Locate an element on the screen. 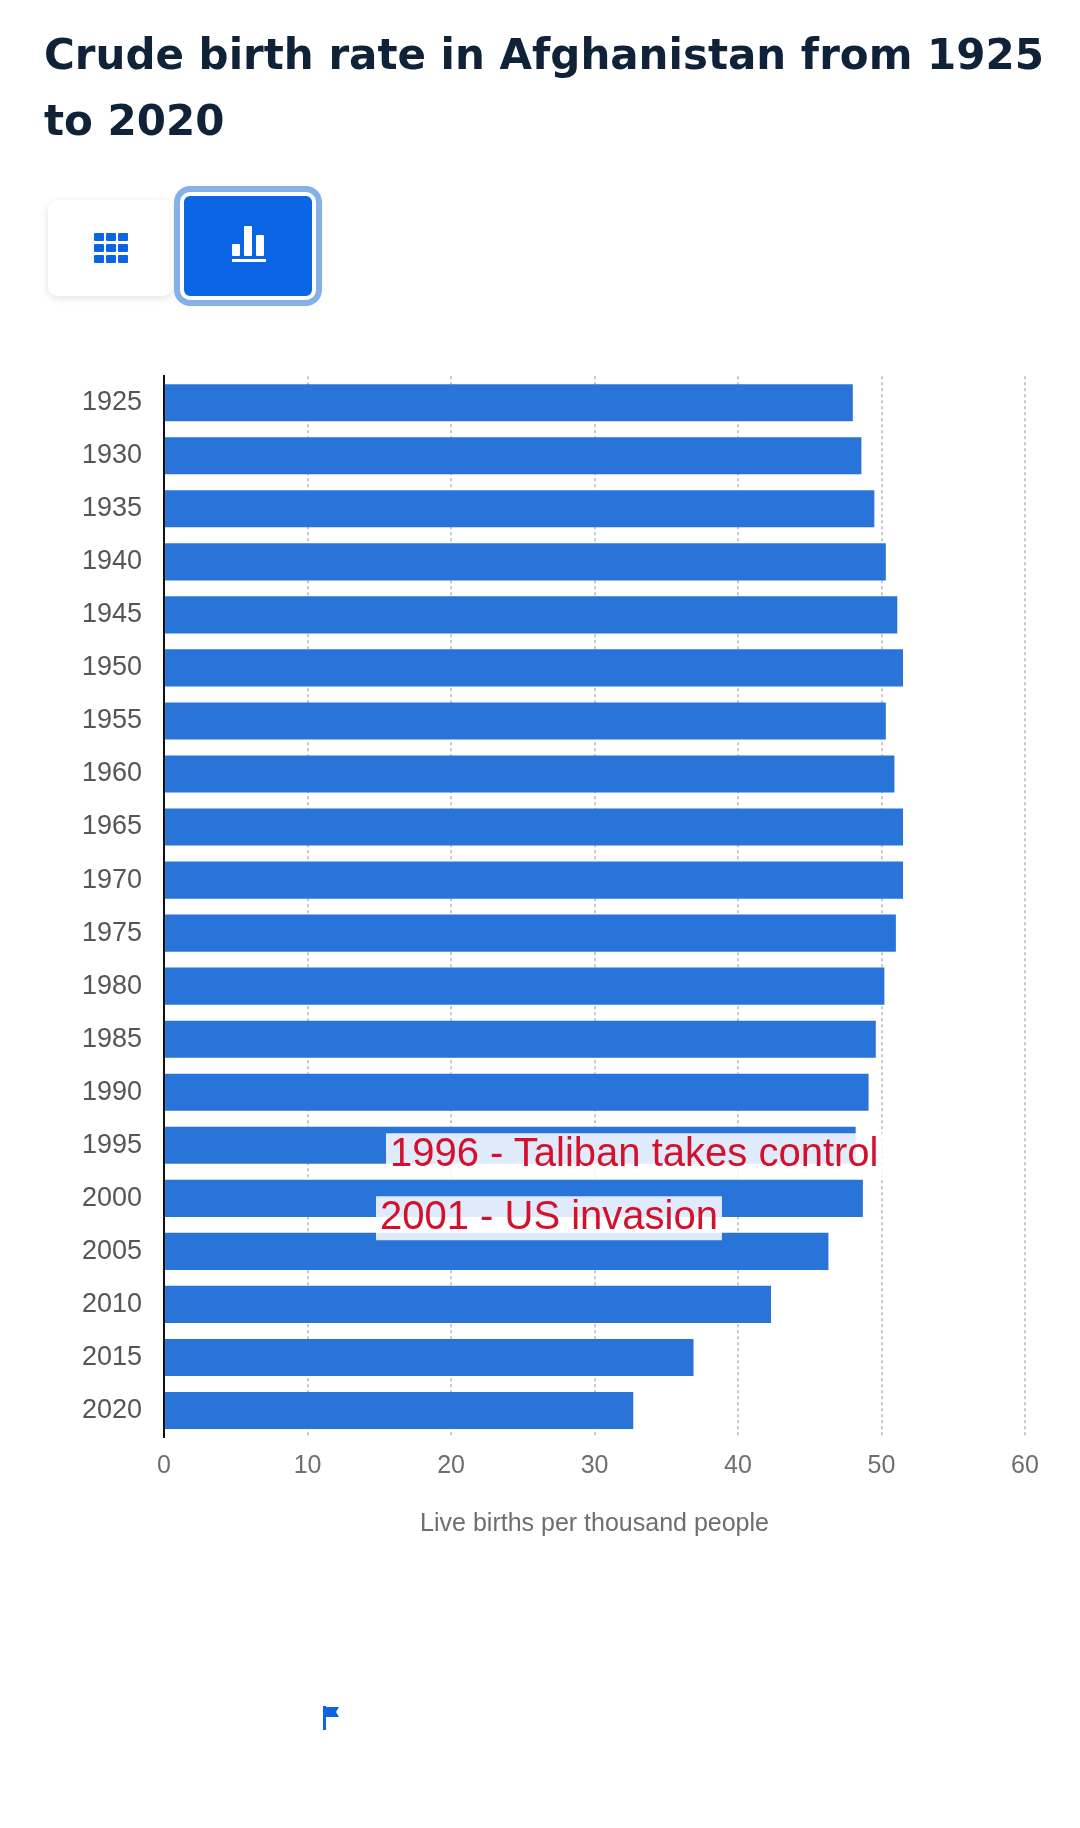 This screenshot has height=1828, width=1080. y-tick-label: 1940 is located at coordinates (112, 560).